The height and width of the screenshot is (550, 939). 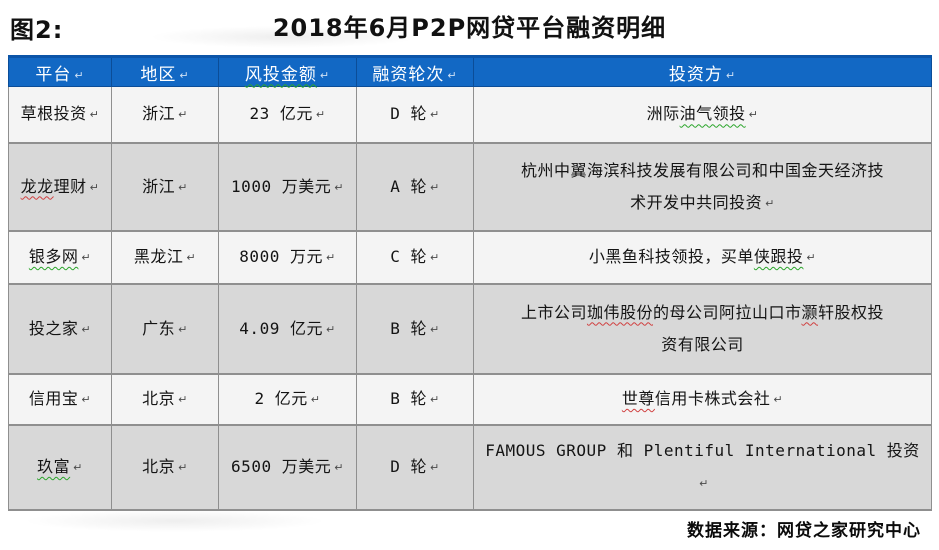 What do you see at coordinates (712, 114) in the screenshot?
I see `spellcheck-underlined-text: 油气领投` at bounding box center [712, 114].